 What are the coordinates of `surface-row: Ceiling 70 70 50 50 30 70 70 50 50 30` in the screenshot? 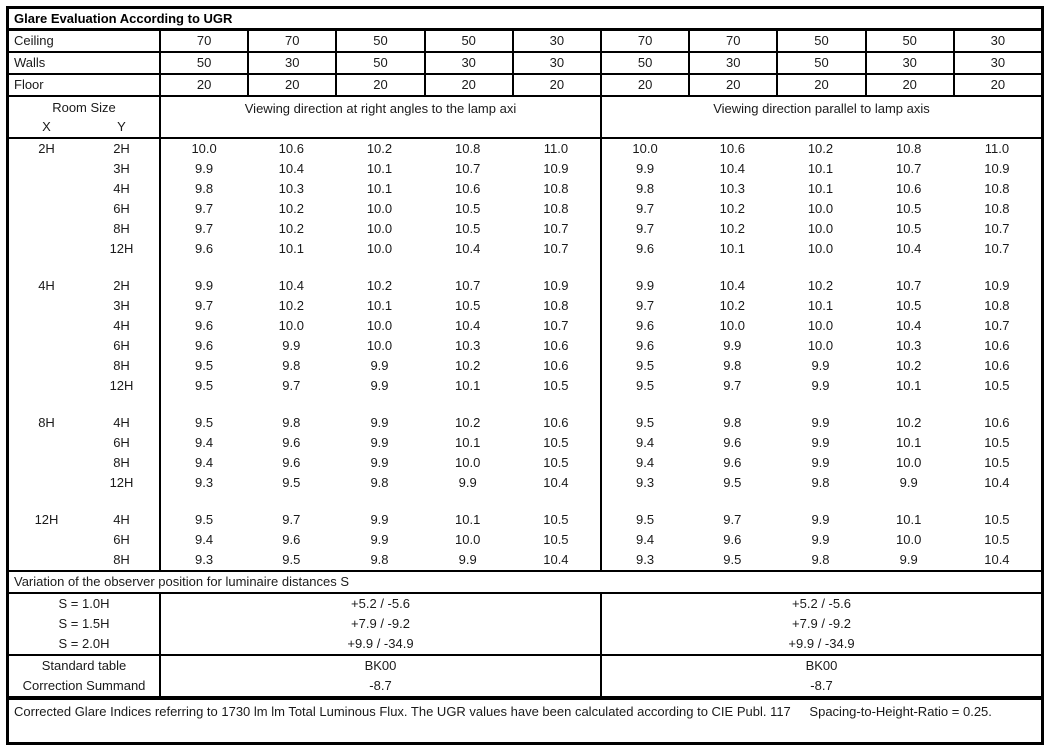 It's located at (525, 42).